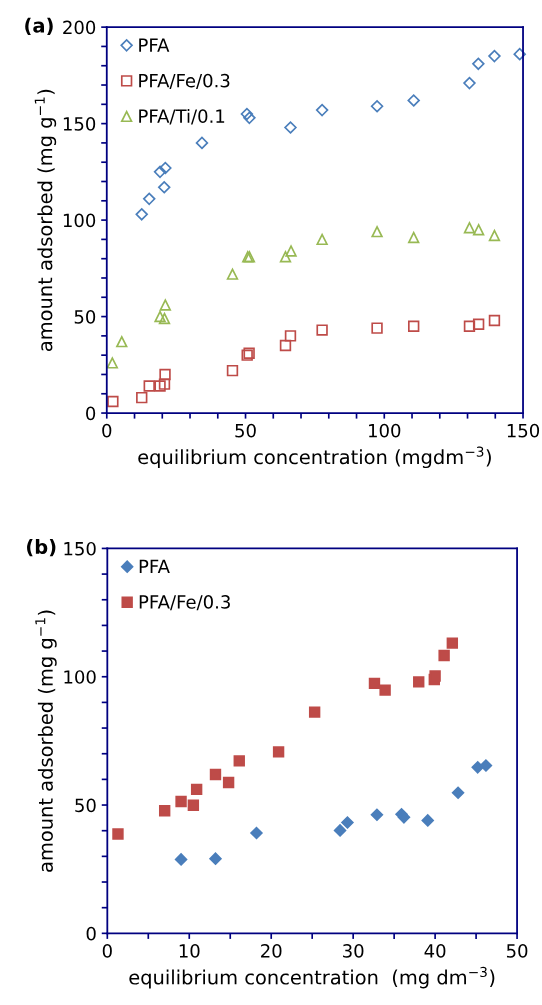 The height and width of the screenshot is (1005, 542). What do you see at coordinates (182, 117) in the screenshot?
I see `legend-label: PFA/Ti/0.1` at bounding box center [182, 117].